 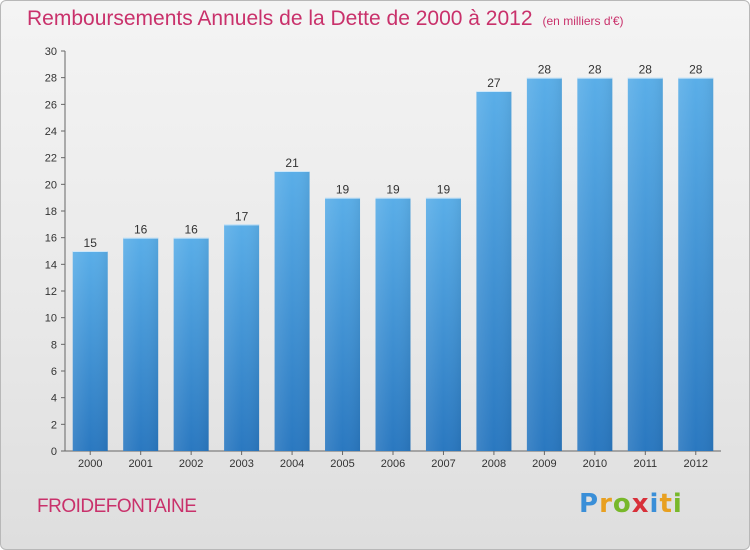 I want to click on y-tick-label: 4, so click(x=54, y=399).